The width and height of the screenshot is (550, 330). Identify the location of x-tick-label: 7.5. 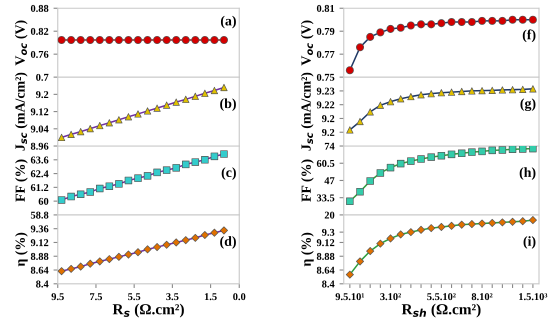
(96, 296).